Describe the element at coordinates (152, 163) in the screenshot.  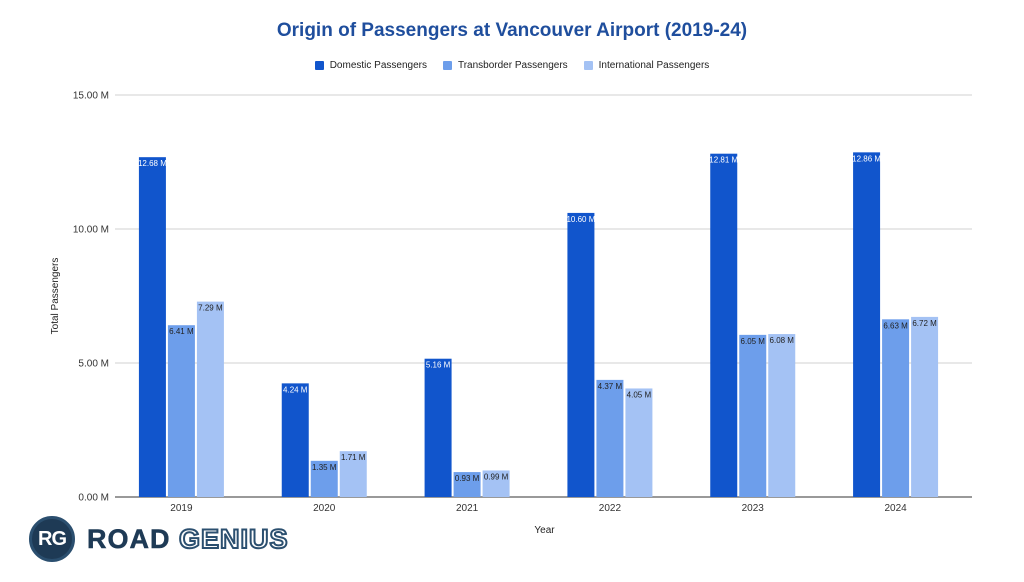
I see `bar-data-label: 12.68 M` at that location.